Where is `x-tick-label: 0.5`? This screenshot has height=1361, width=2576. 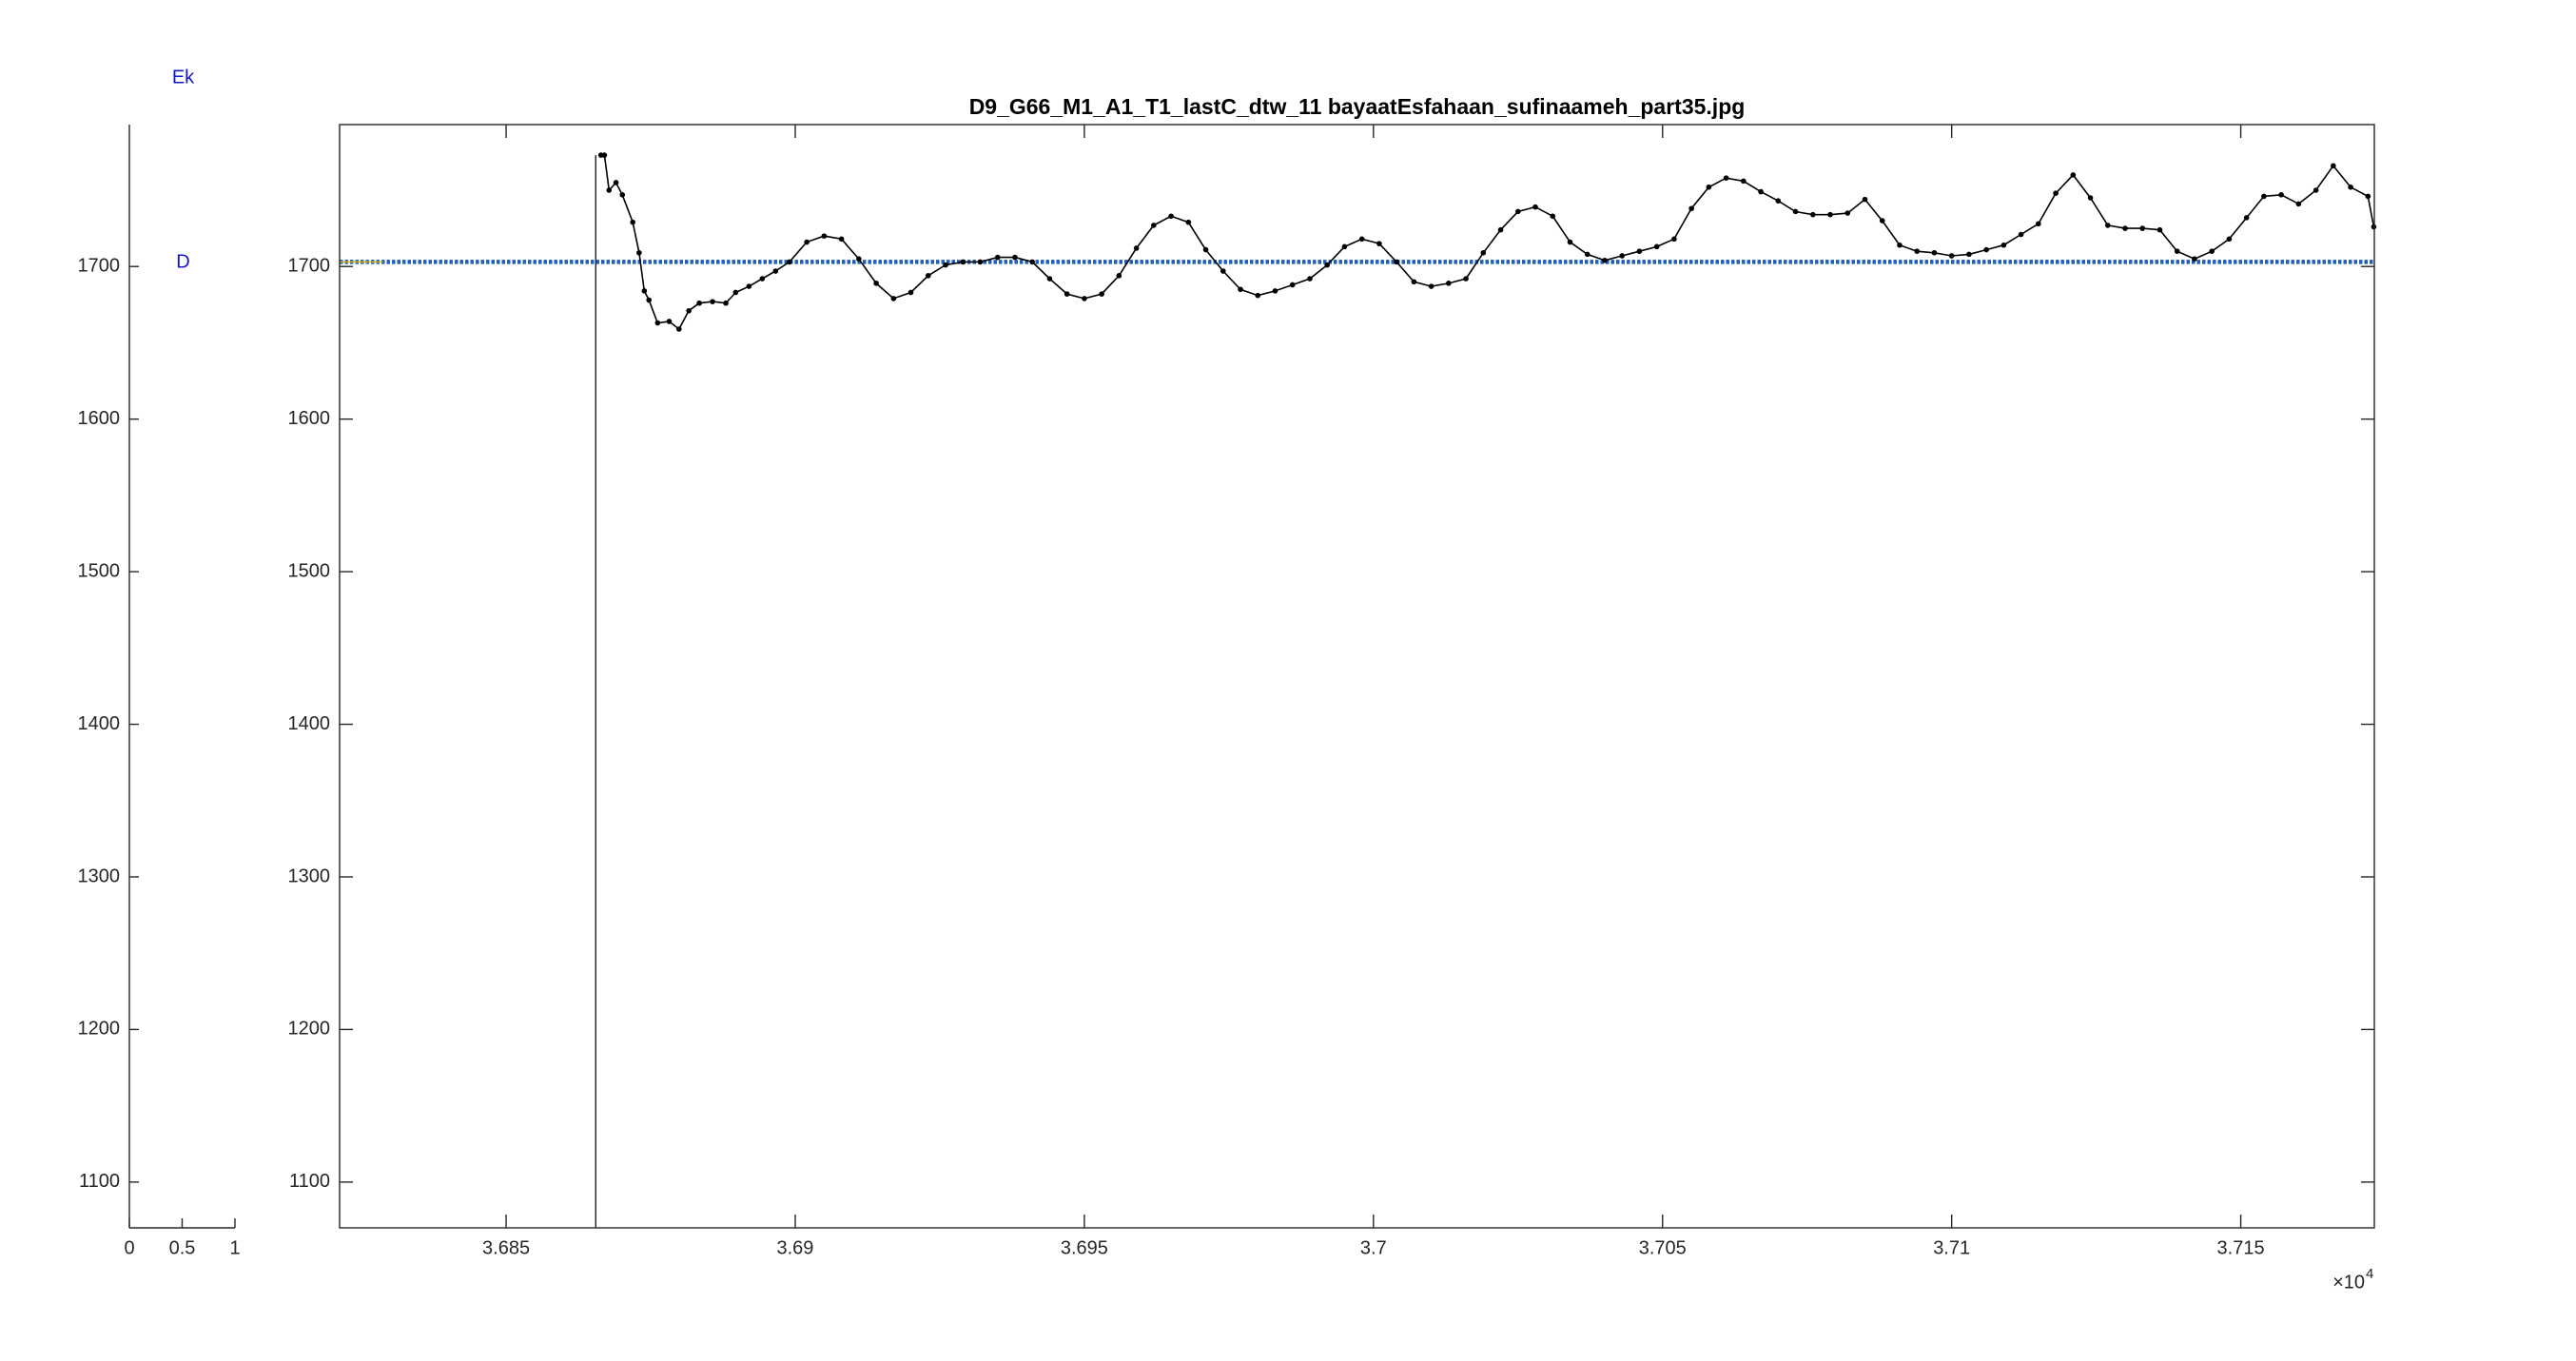
x-tick-label: 0.5 is located at coordinates (183, 1248).